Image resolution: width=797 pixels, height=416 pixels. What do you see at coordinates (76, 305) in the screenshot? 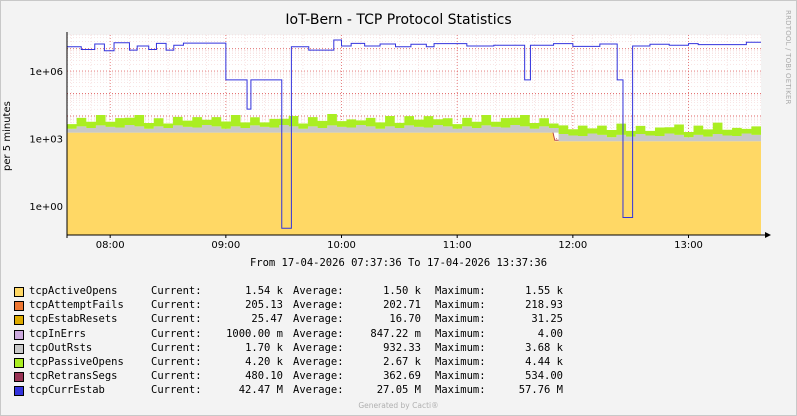
I see `legend-name: tcpAttemptFails` at bounding box center [76, 305].